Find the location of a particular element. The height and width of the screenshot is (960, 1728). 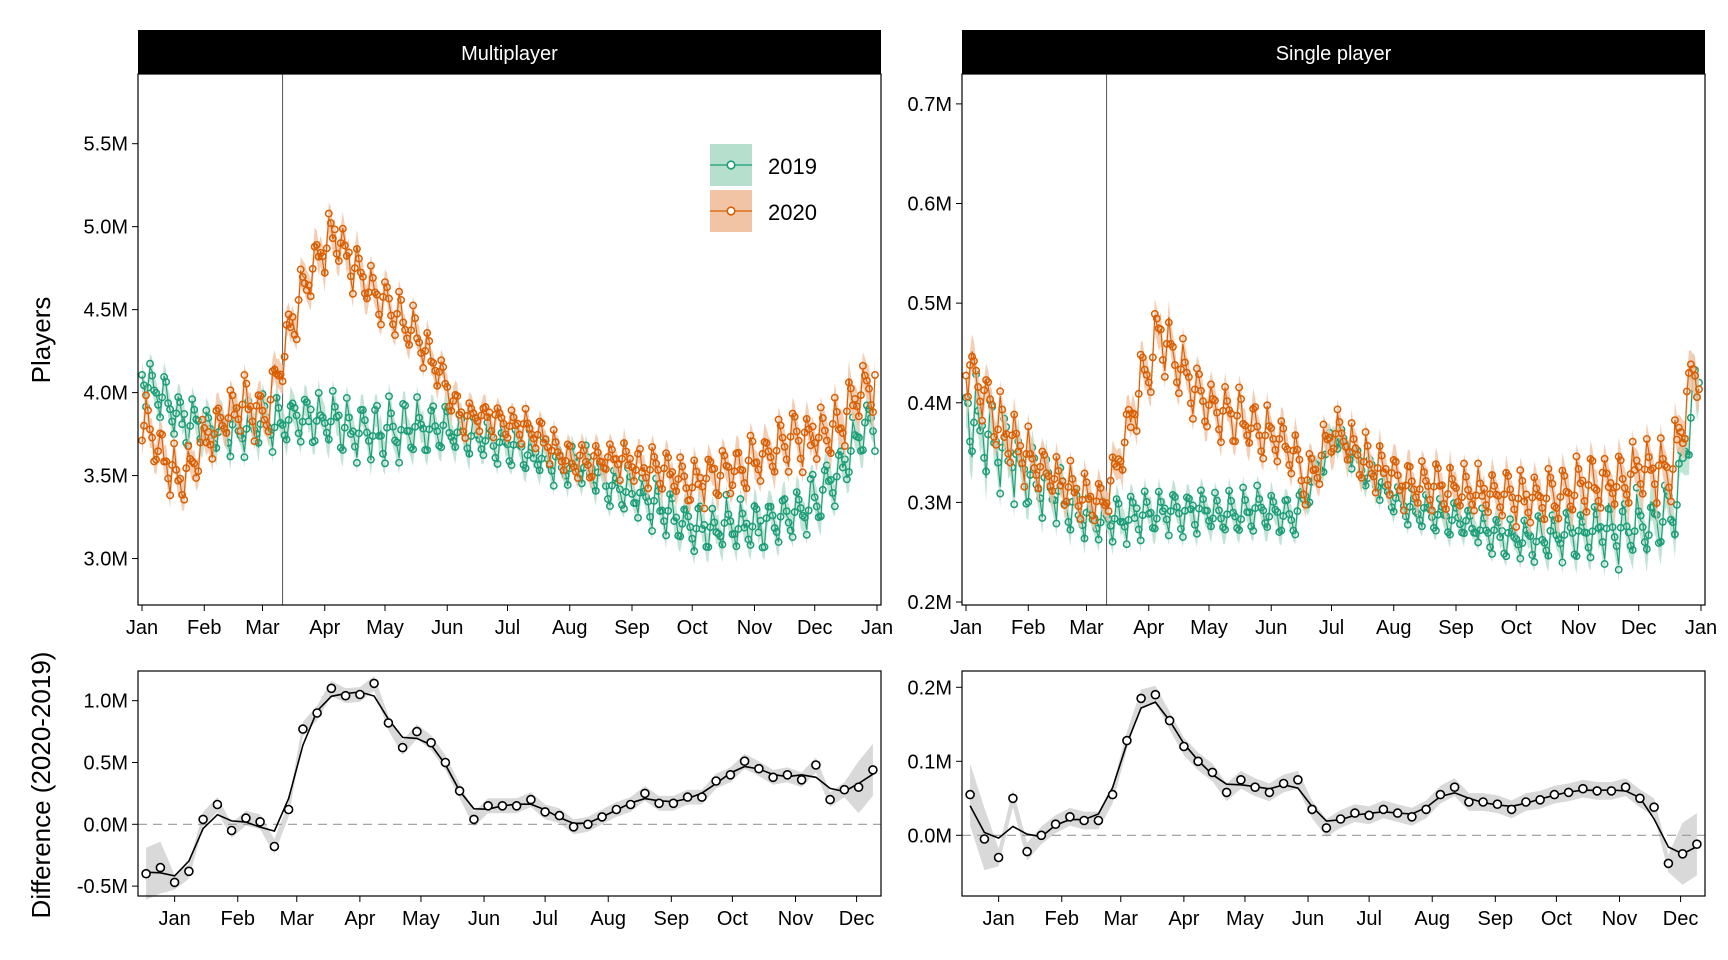

plot-background is located at coordinates (509, 783).